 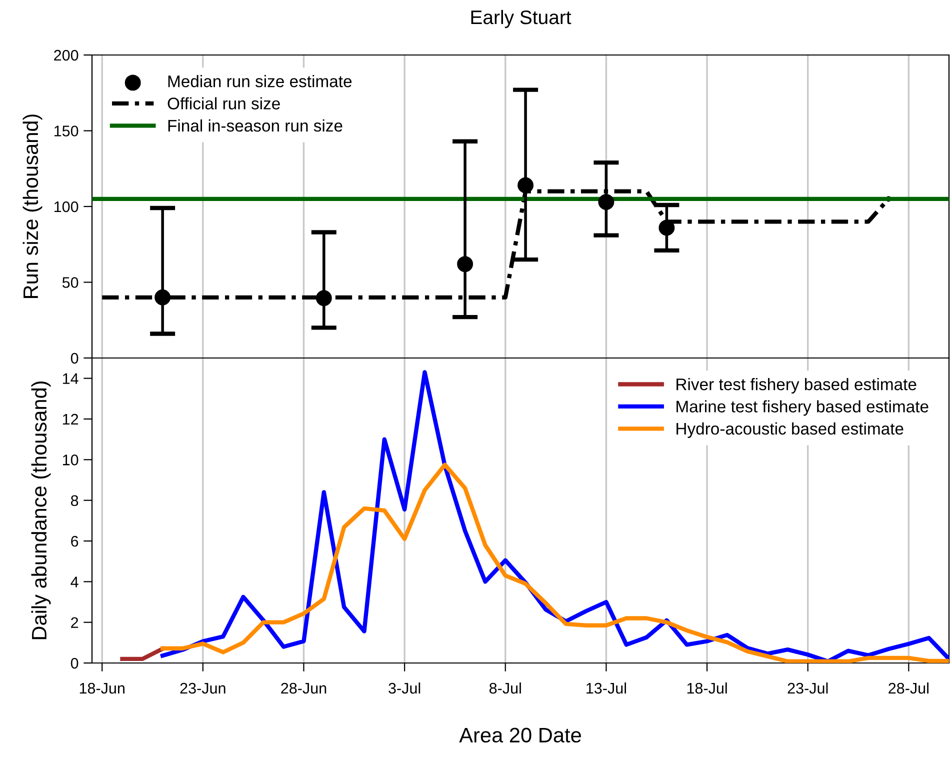 What do you see at coordinates (521, 19) in the screenshot?
I see `chart-title: Early Stuart` at bounding box center [521, 19].